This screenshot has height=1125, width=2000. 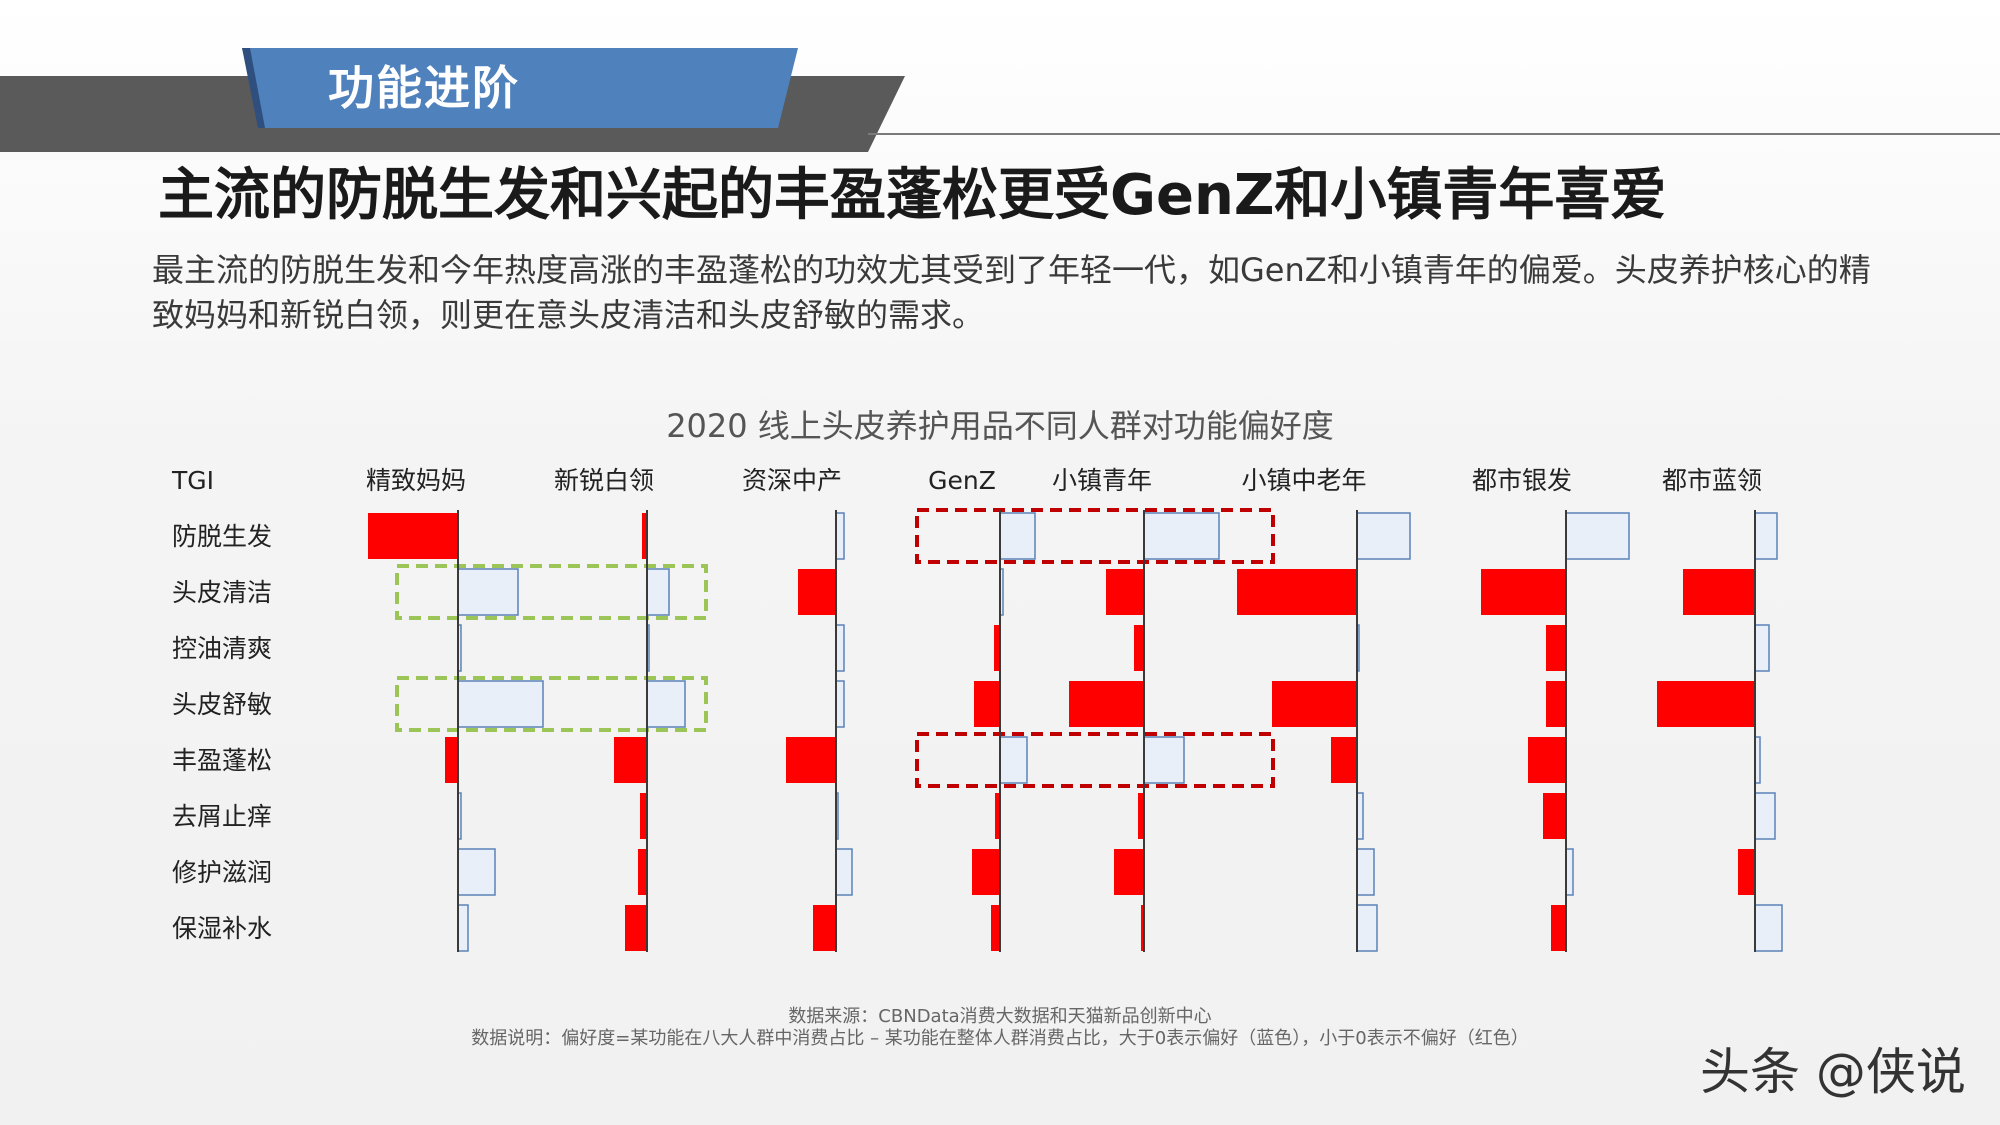 What do you see at coordinates (792, 480) in the screenshot?
I see `series-label: 资深中产` at bounding box center [792, 480].